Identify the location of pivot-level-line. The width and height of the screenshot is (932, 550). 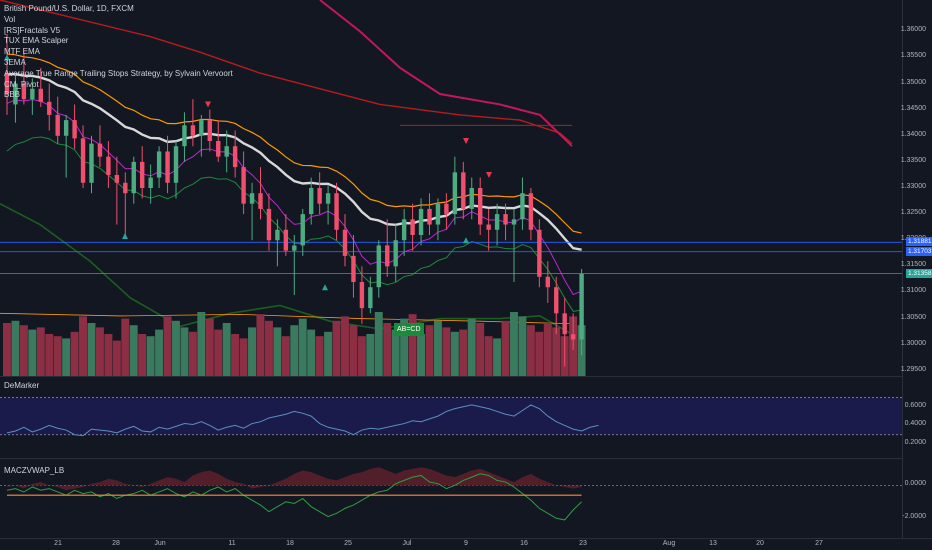
(286, 318).